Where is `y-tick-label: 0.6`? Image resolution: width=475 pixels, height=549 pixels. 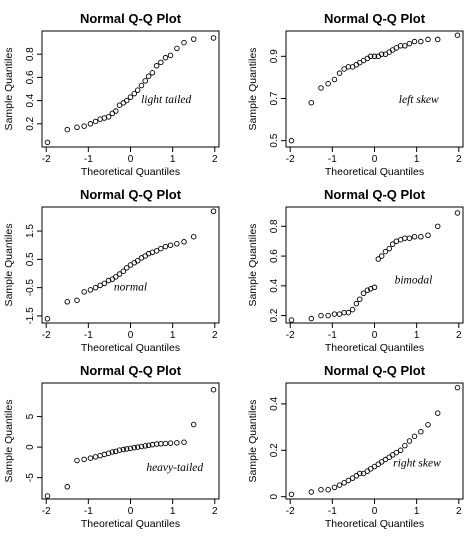
y-tick-label: 0.6 is located at coordinates (30, 77).